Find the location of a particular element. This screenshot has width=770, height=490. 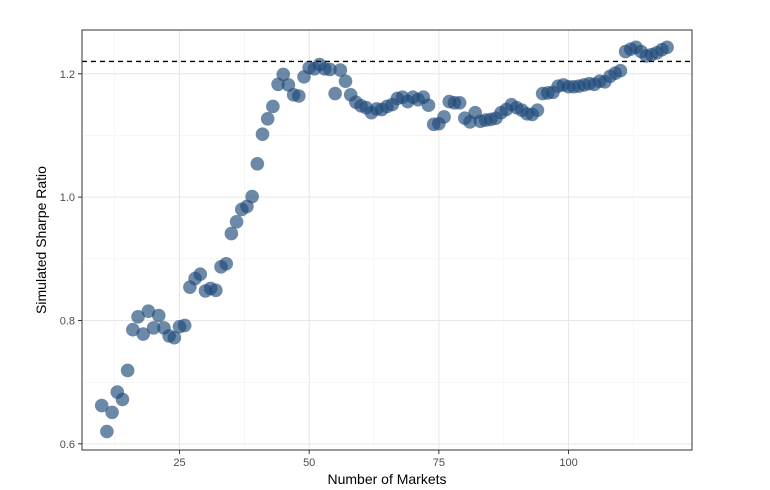

x-tick-label-2: 75 is located at coordinates (439, 463).